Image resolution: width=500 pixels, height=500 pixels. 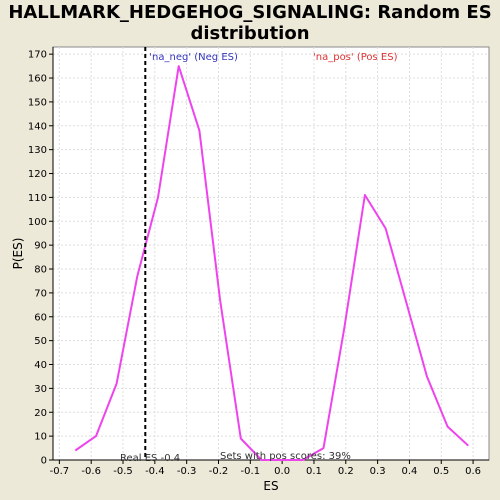 I want to click on y-axis-title: P(ES), so click(x=18, y=254).